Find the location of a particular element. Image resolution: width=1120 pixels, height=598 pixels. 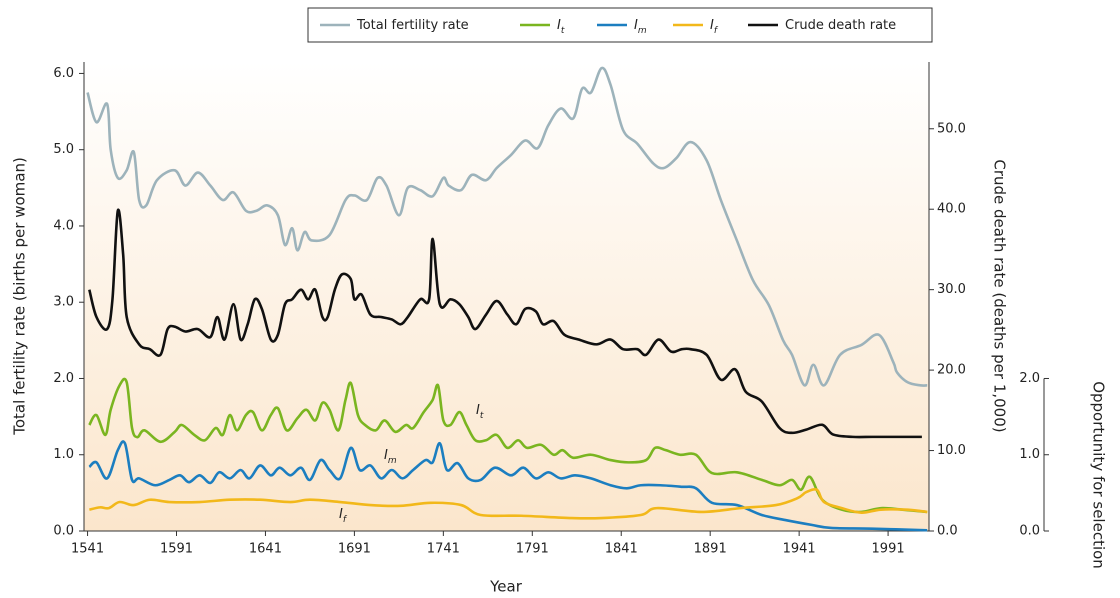

x-tick-label: 1691 is located at coordinates (354, 549).